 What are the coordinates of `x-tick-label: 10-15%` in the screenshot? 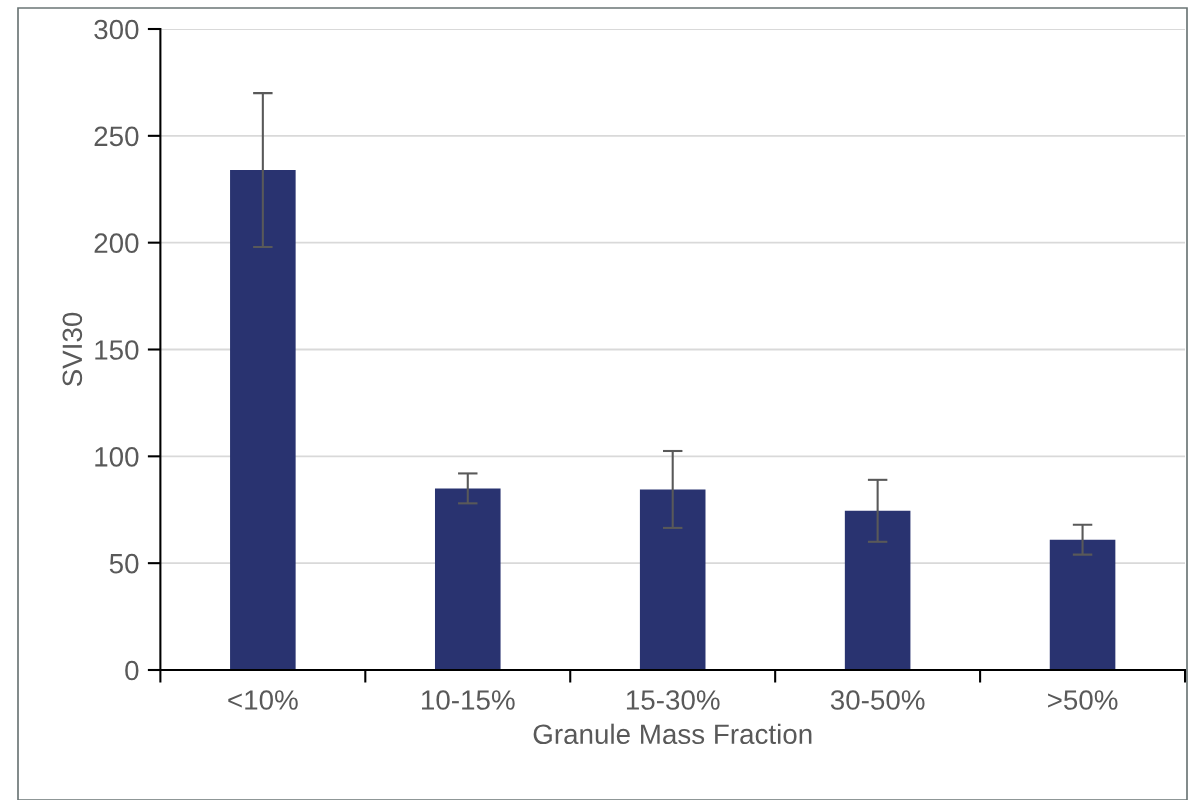 It's located at (468, 700).